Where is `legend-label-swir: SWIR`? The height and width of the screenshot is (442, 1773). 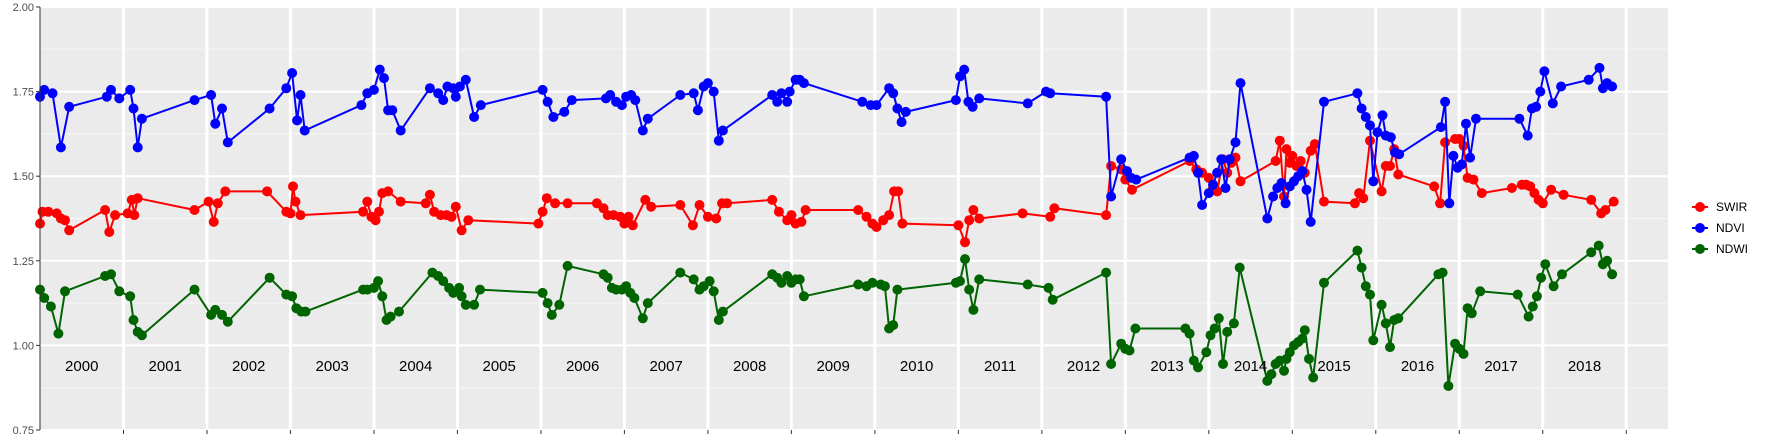 legend-label-swir: SWIR is located at coordinates (1732, 207).